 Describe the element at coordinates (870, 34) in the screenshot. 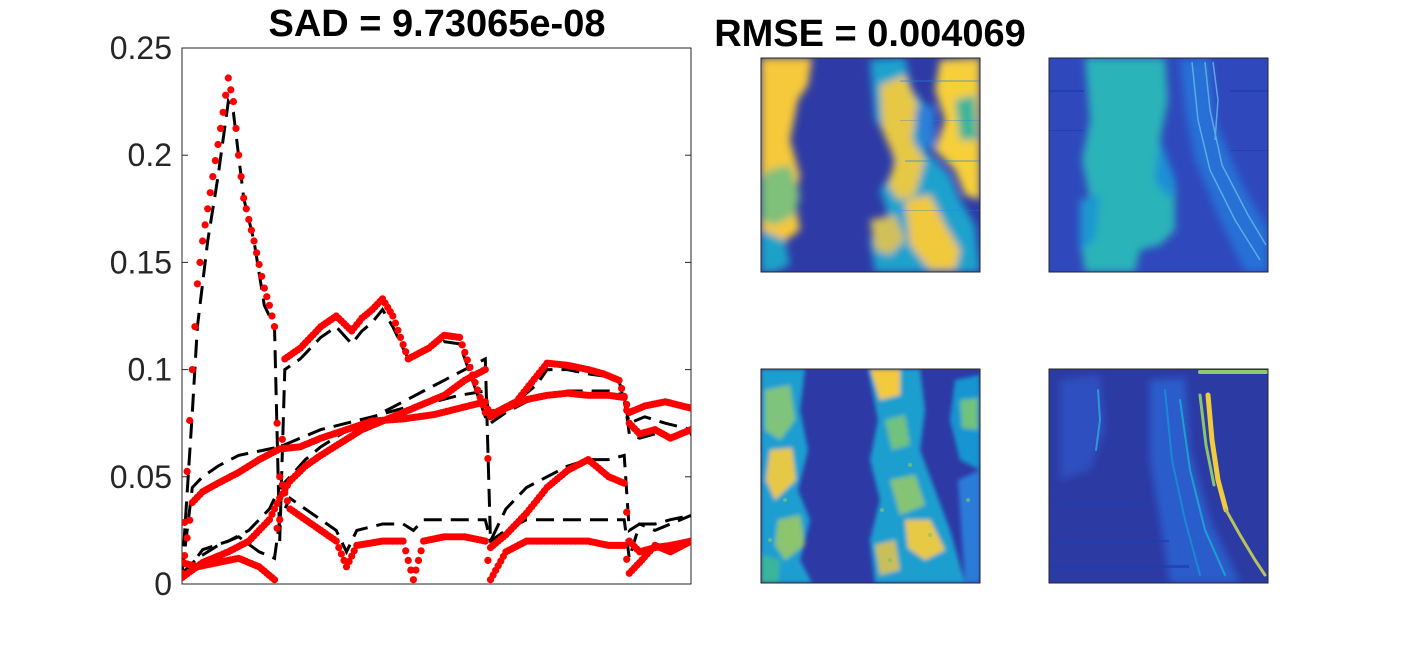

I see `heatmap-title: RMSE = 0.004069` at that location.